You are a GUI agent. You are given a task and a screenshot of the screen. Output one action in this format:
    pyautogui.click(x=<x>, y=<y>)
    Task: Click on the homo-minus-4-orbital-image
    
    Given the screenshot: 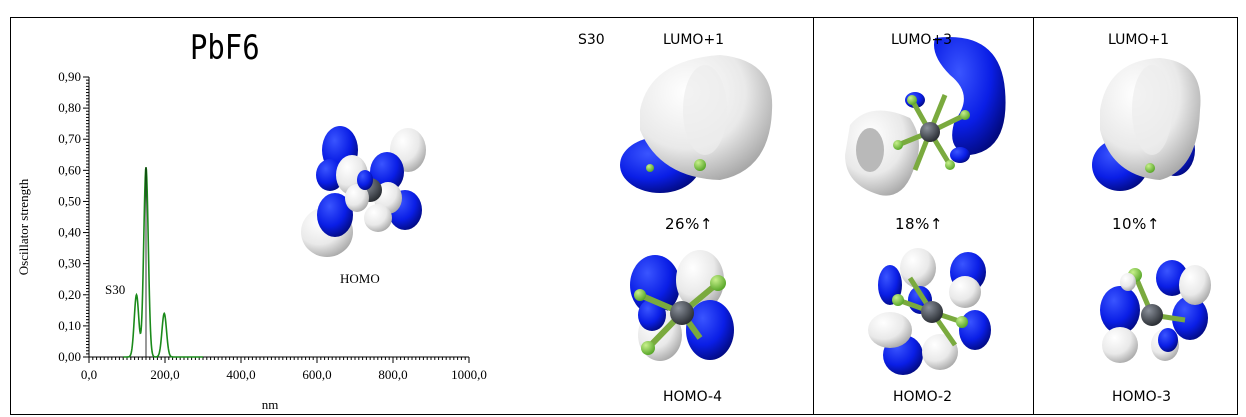 What is the action you would take?
    pyautogui.click(x=682, y=305)
    